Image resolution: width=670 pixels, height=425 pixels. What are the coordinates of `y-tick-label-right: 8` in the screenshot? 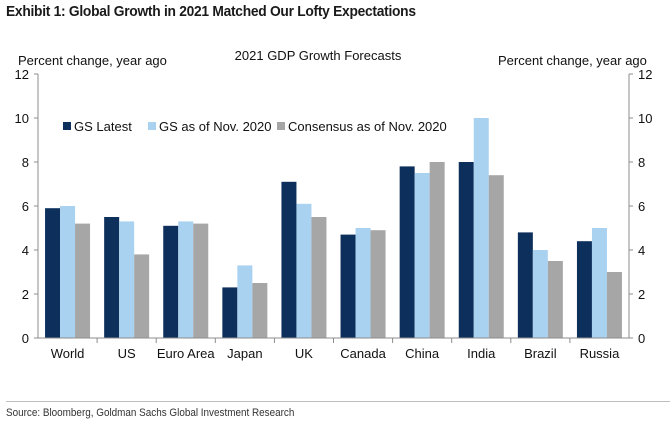 It's located at (641, 162).